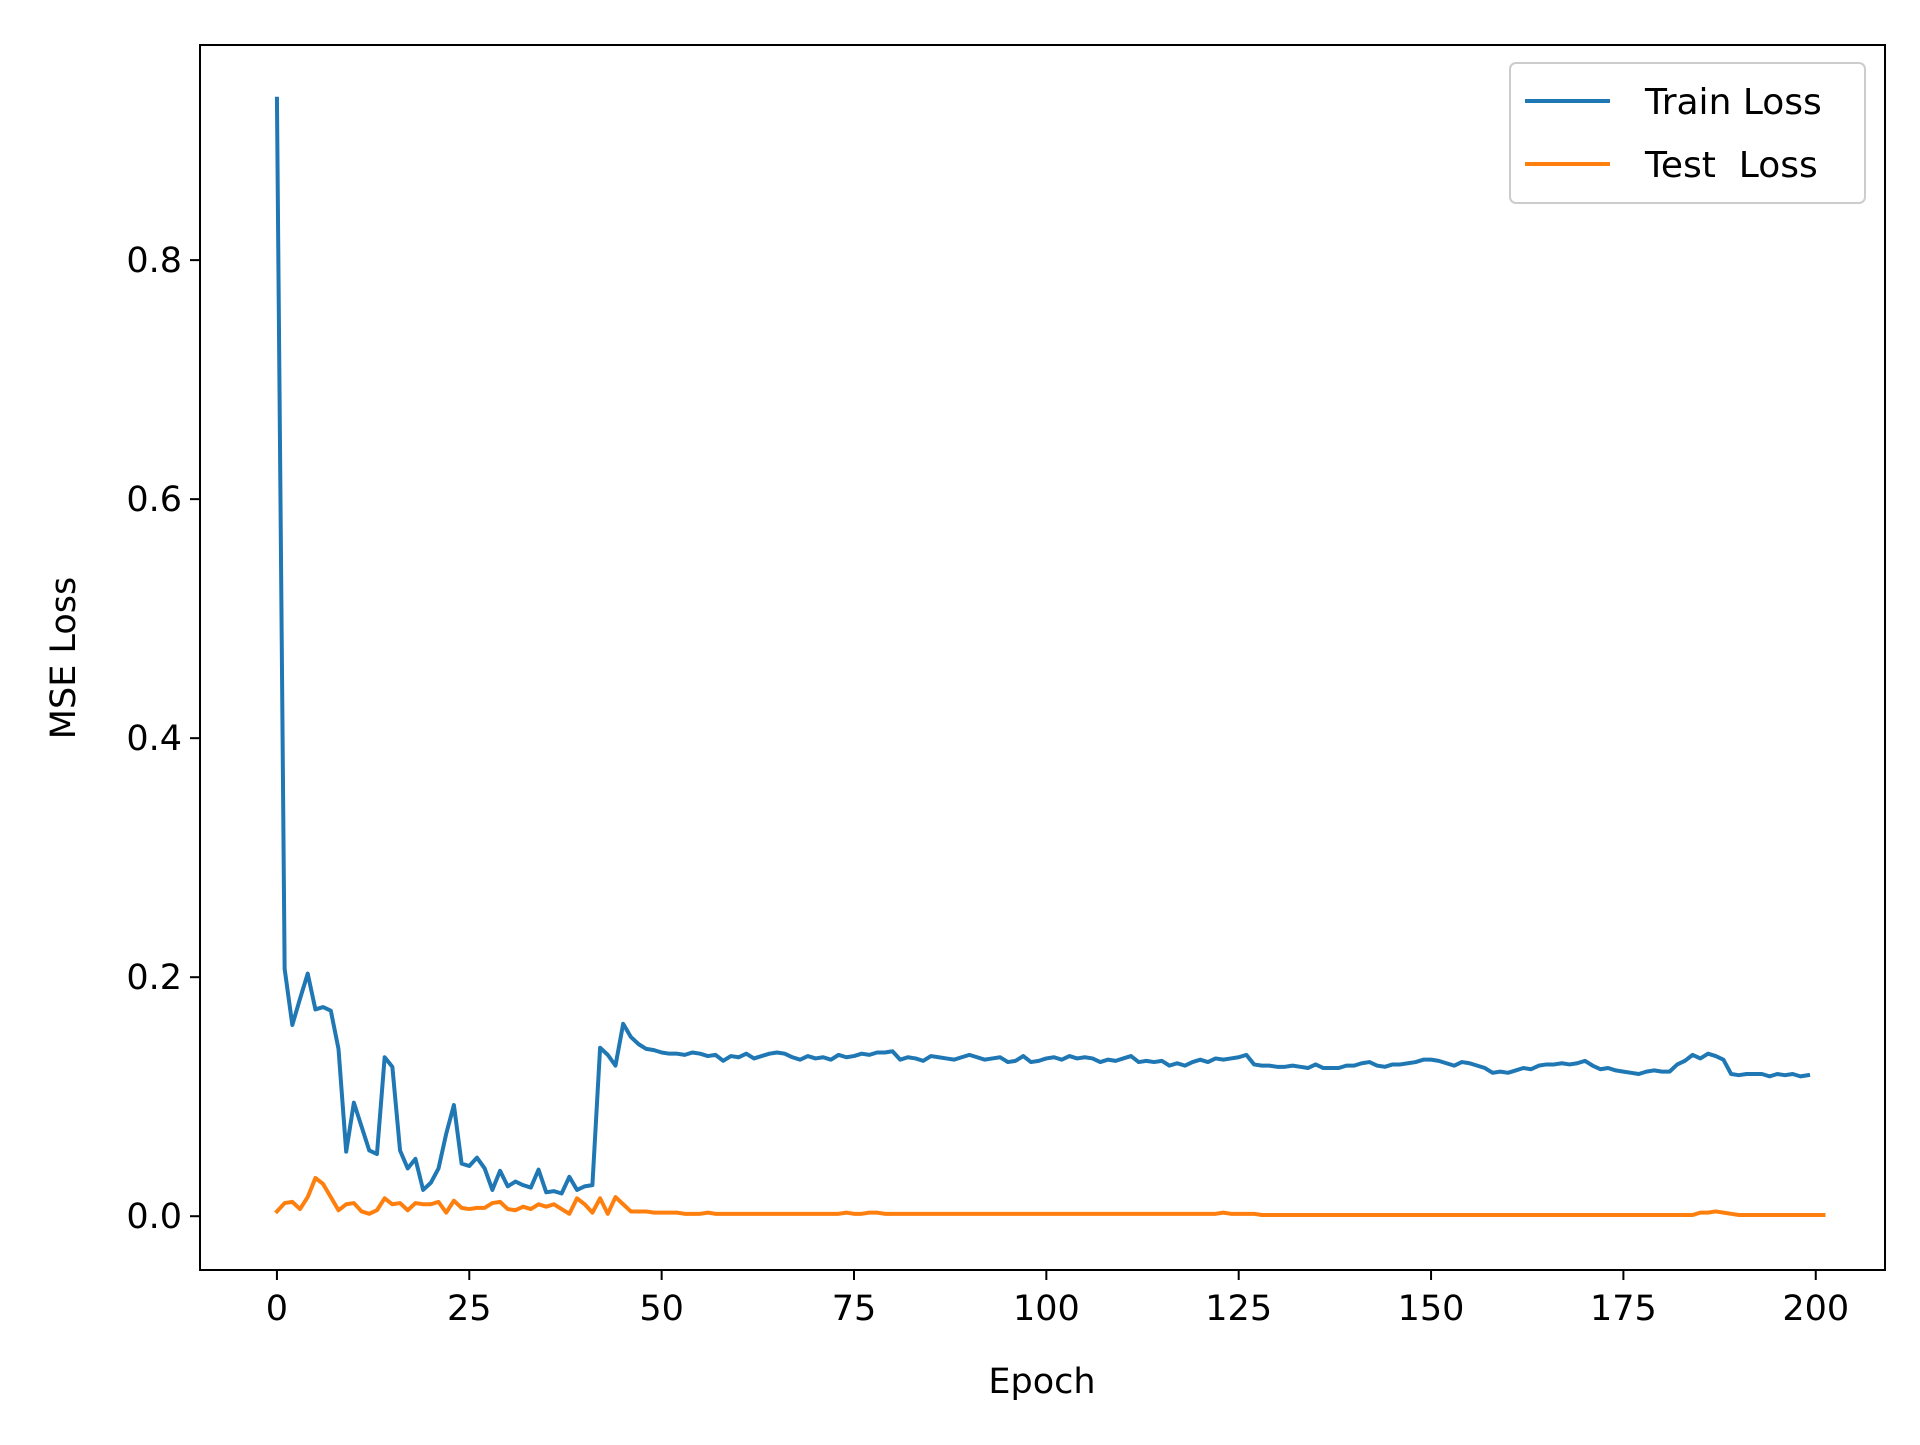  I want to click on legend-label-test-loss: Test Loss, so click(1731, 165).